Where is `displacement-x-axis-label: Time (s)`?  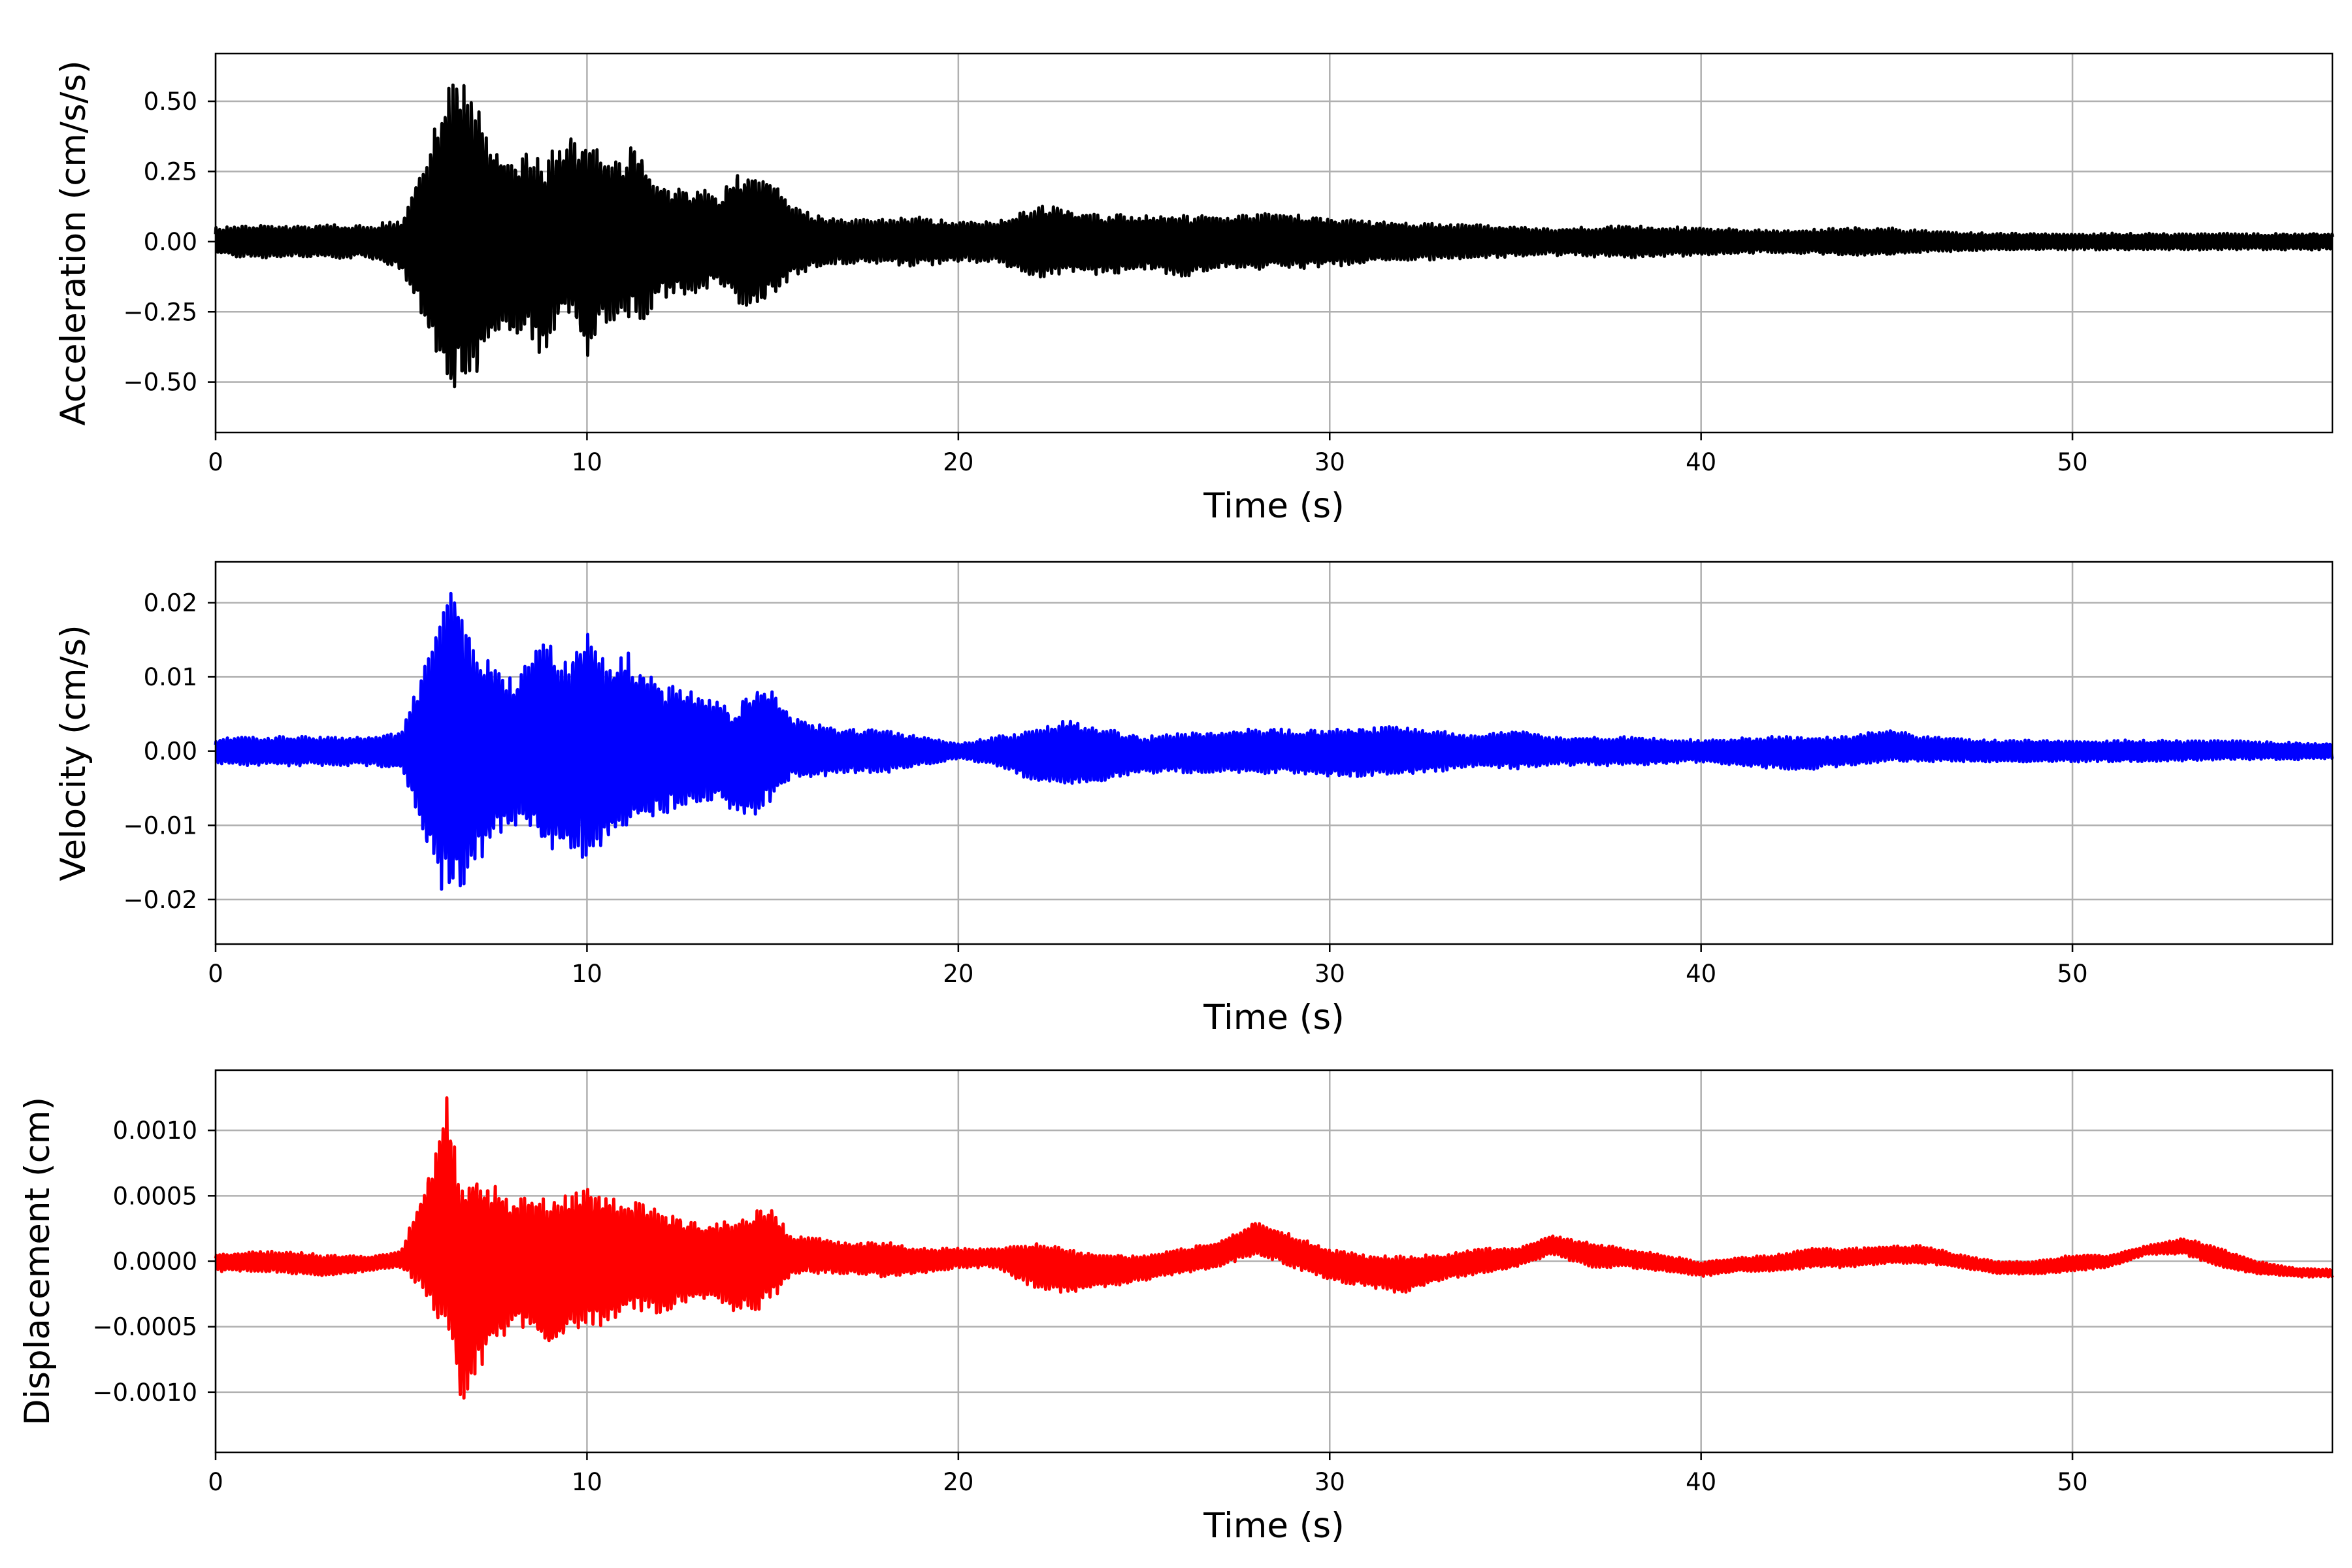
displacement-x-axis-label: Time (s) is located at coordinates (1274, 1526).